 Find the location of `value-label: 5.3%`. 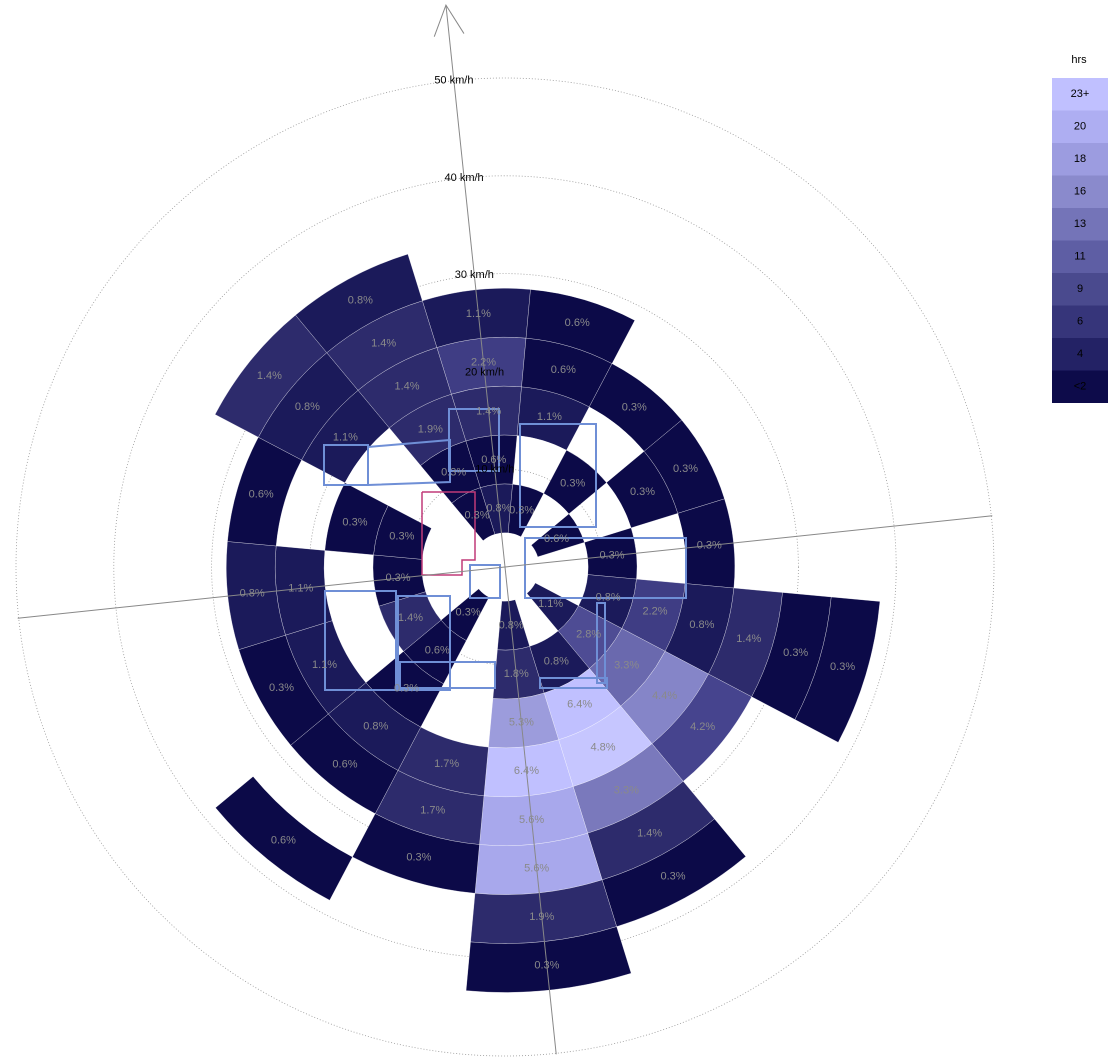

value-label: 5.3% is located at coordinates (521, 723).